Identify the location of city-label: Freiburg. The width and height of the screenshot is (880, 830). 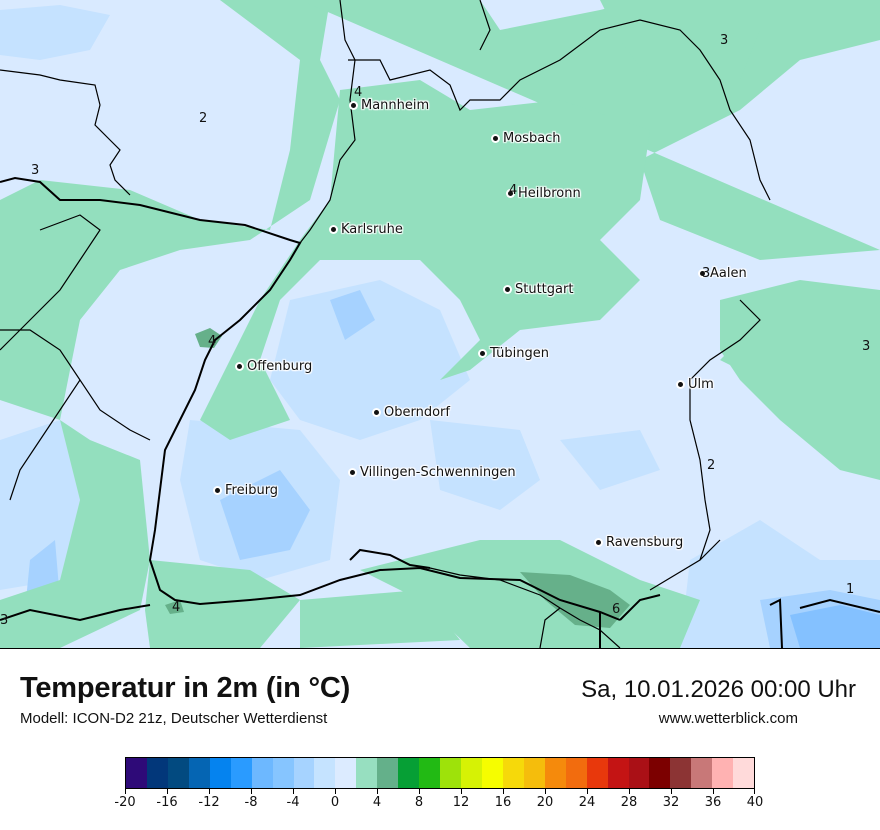
(252, 490).